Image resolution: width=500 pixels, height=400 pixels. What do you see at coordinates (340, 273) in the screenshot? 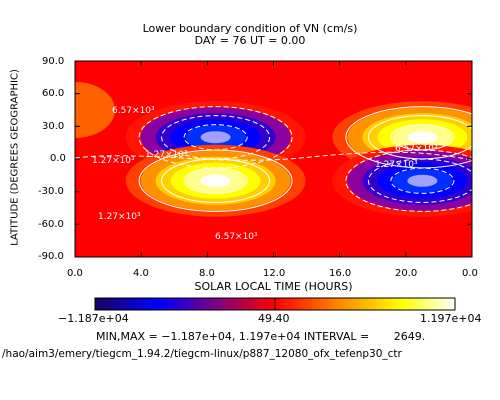
I see `x-tick-label: 16.0` at bounding box center [340, 273].